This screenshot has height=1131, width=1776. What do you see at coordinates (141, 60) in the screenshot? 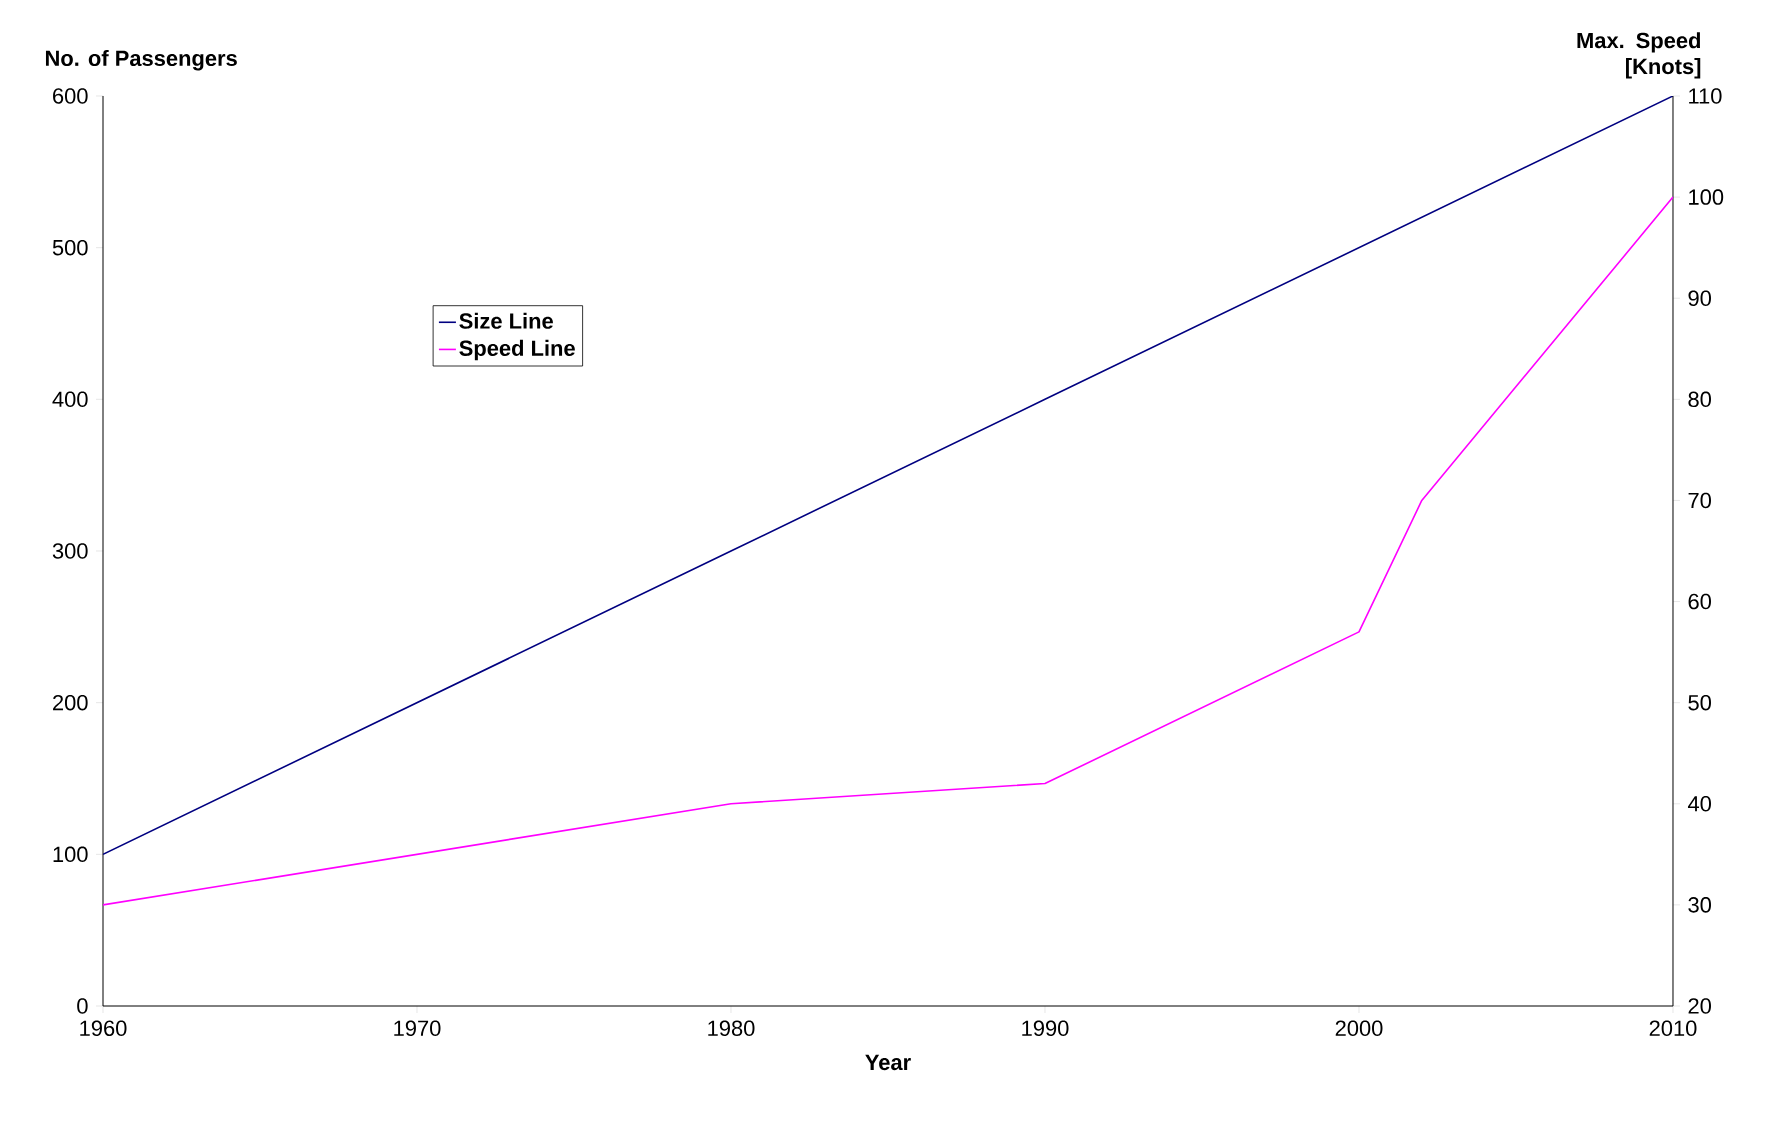
I see `y-axis-title: No. of Passengers` at bounding box center [141, 60].